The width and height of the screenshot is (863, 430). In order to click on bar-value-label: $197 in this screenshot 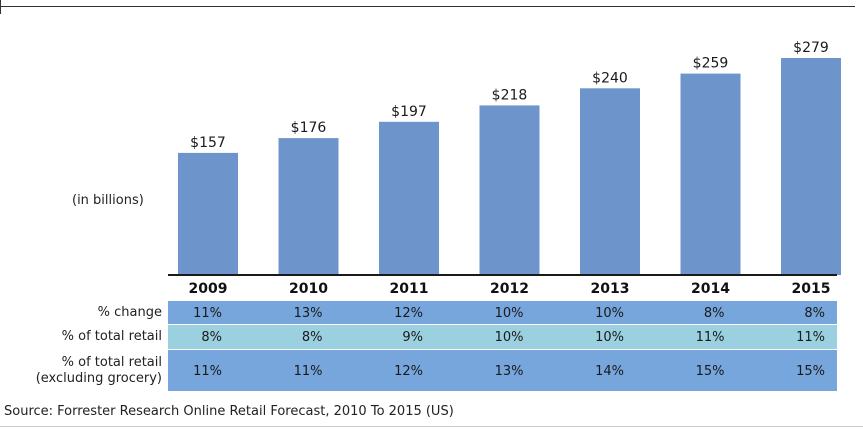, I will do `click(409, 112)`.